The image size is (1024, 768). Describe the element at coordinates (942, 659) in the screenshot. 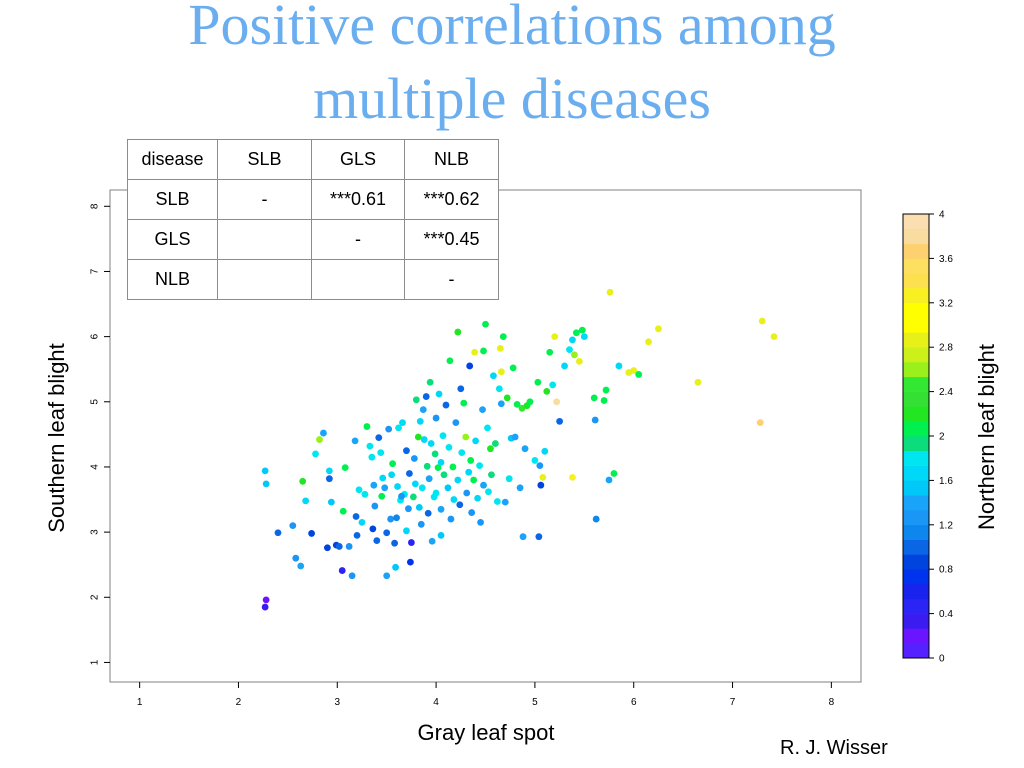

I see `colorbar-tick-label: 0` at that location.